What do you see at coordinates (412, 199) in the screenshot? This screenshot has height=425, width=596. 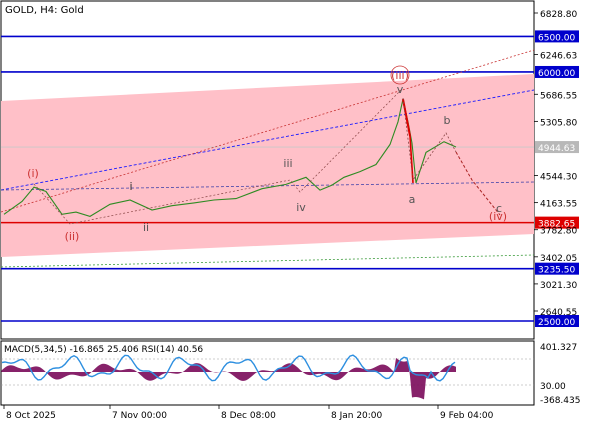 I see `wave-label: a` at bounding box center [412, 199].